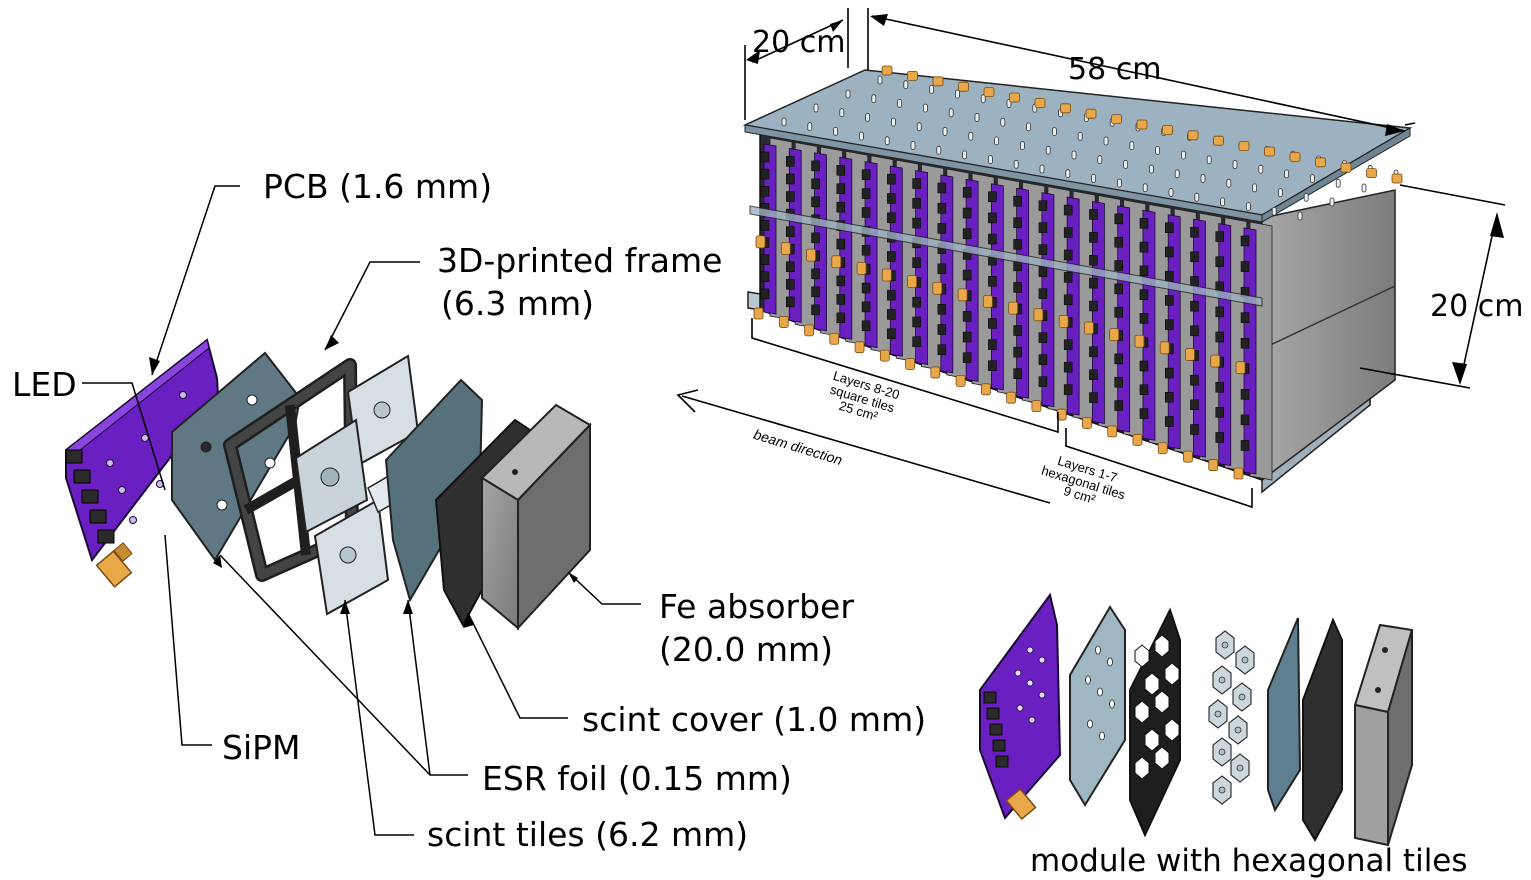 The width and height of the screenshot is (1531, 880). What do you see at coordinates (1196, 719) in the screenshot?
I see `hexagonal-module` at bounding box center [1196, 719].